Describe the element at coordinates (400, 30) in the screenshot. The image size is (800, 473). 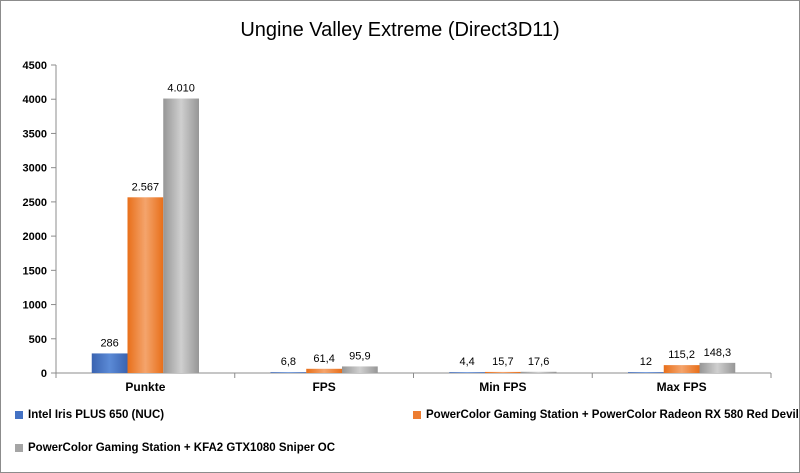
I see `chart-title: Ungine Valley Extreme (Direct3D11)` at that location.